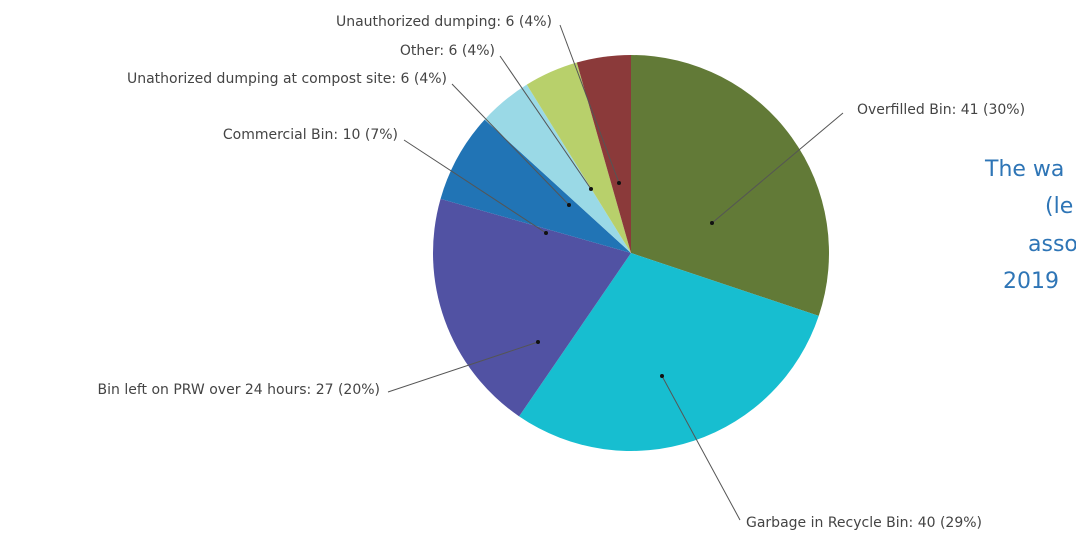  Describe the element at coordinates (1024, 169) in the screenshot. I see `annotation: The wa` at that location.